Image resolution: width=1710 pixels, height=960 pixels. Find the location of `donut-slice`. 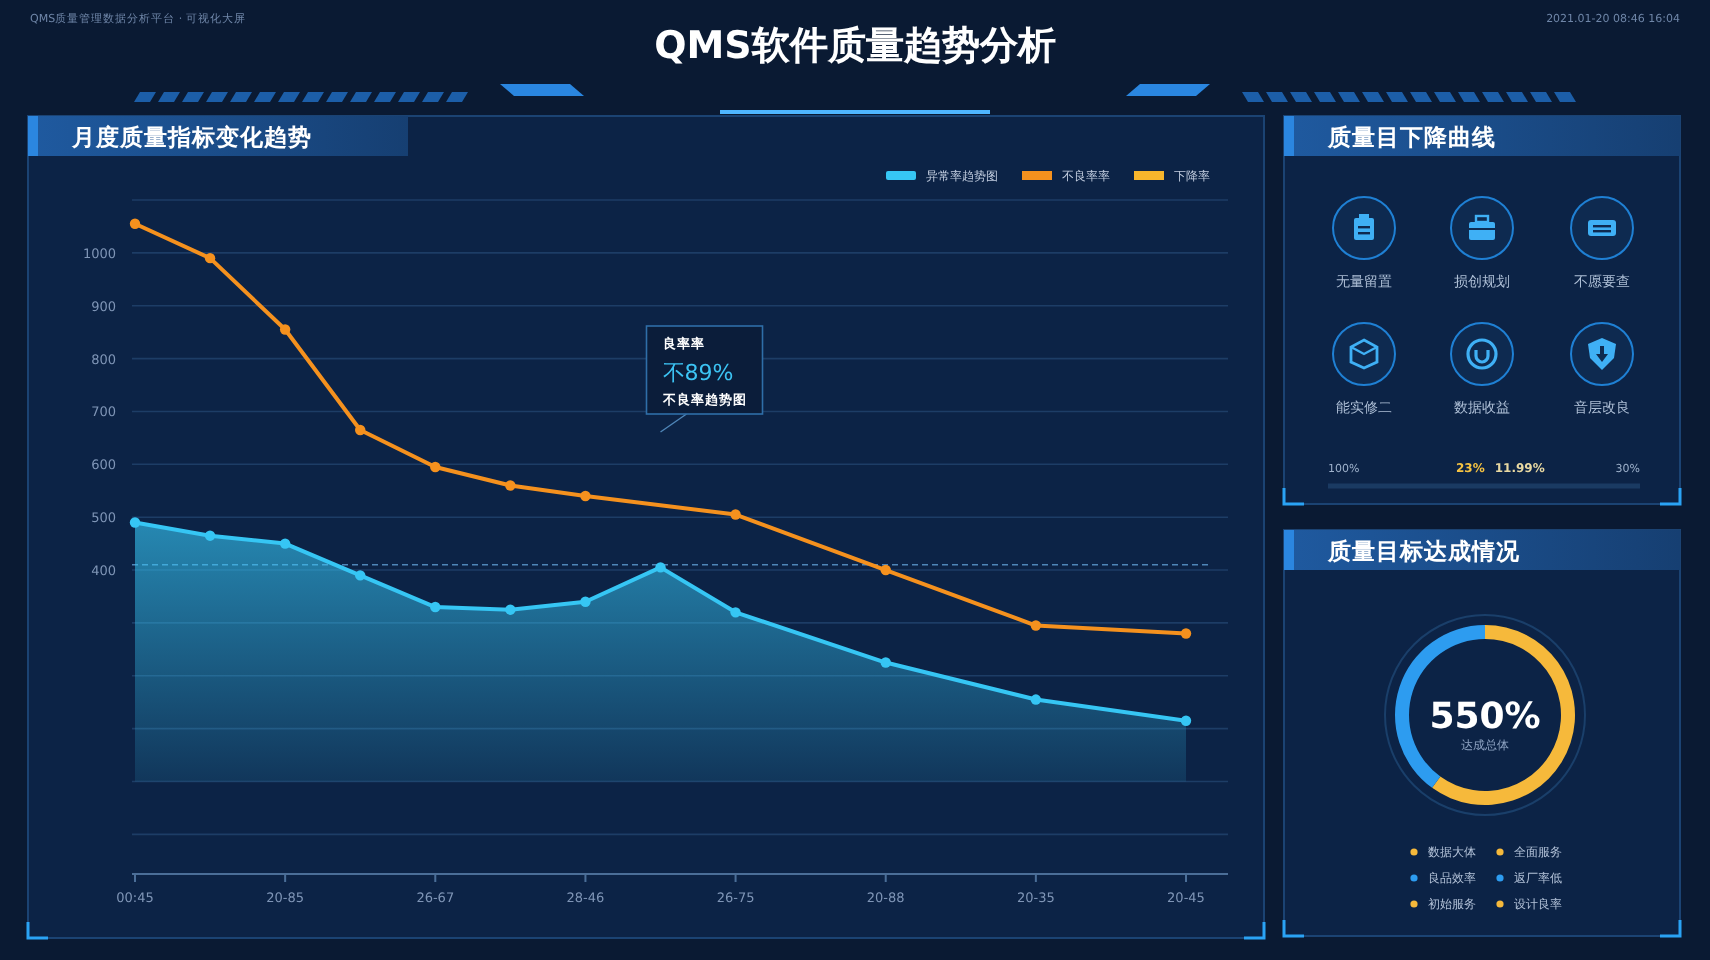

donut-slice is located at coordinates (1503, 715).